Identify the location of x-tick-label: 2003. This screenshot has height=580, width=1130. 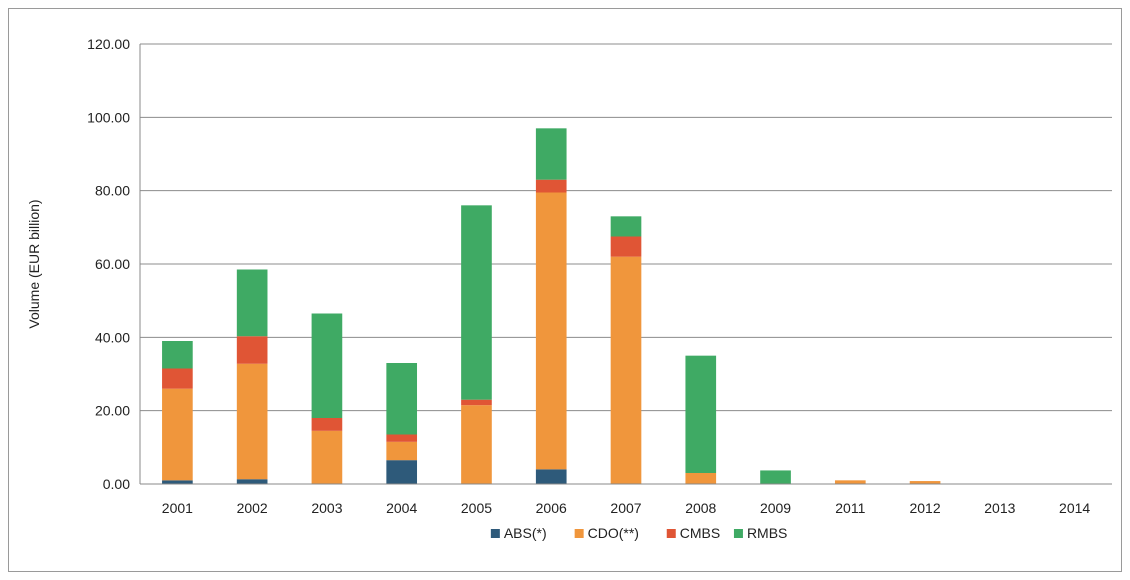
(326, 508).